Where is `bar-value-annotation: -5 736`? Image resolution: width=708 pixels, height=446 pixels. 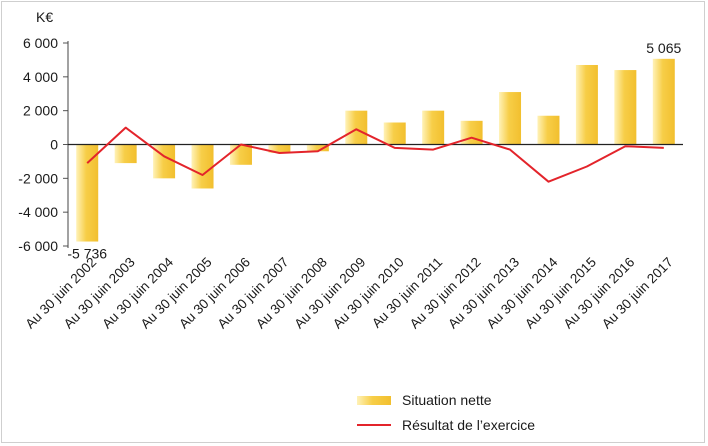 bar-value-annotation: -5 736 is located at coordinates (87, 254).